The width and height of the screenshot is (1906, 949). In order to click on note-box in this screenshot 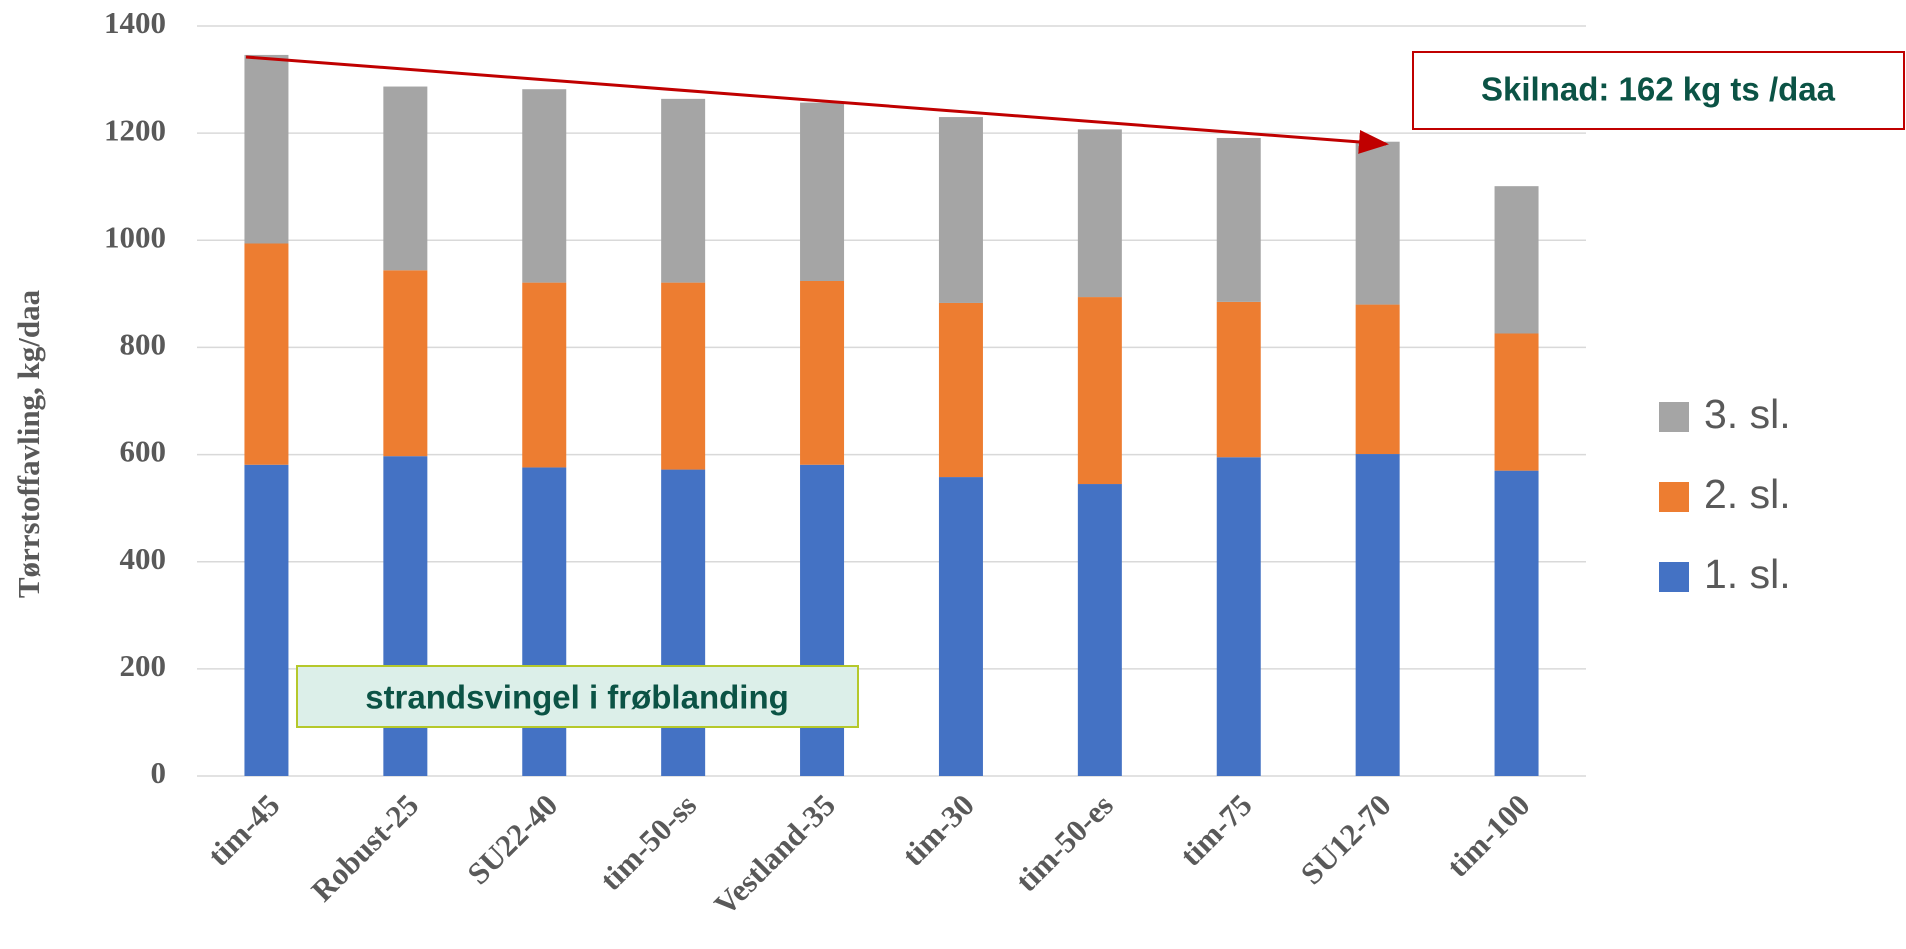, I will do `click(577, 696)`.